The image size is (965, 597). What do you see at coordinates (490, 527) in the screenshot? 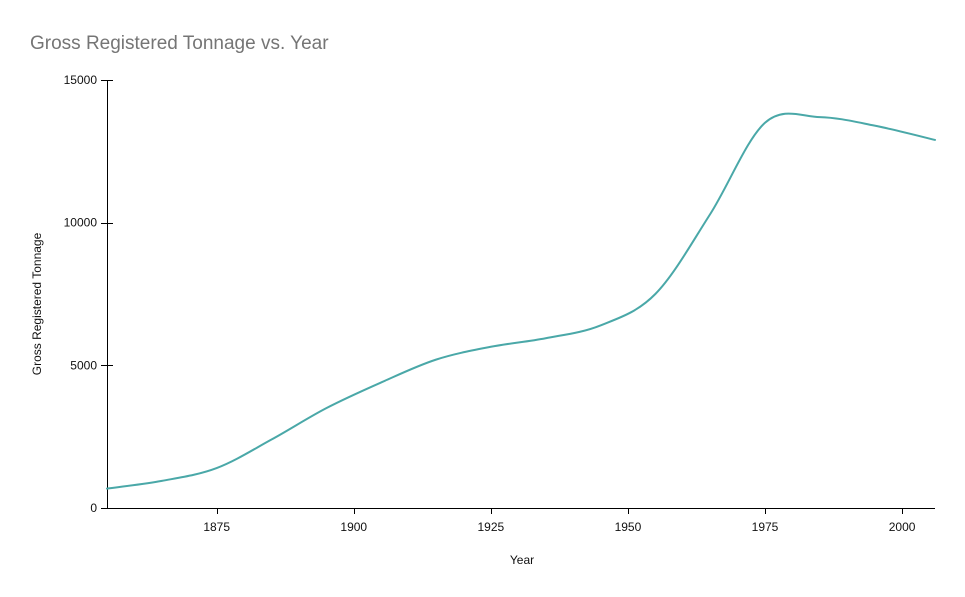
I see `x-tick-label-1925: 1925` at bounding box center [490, 527].